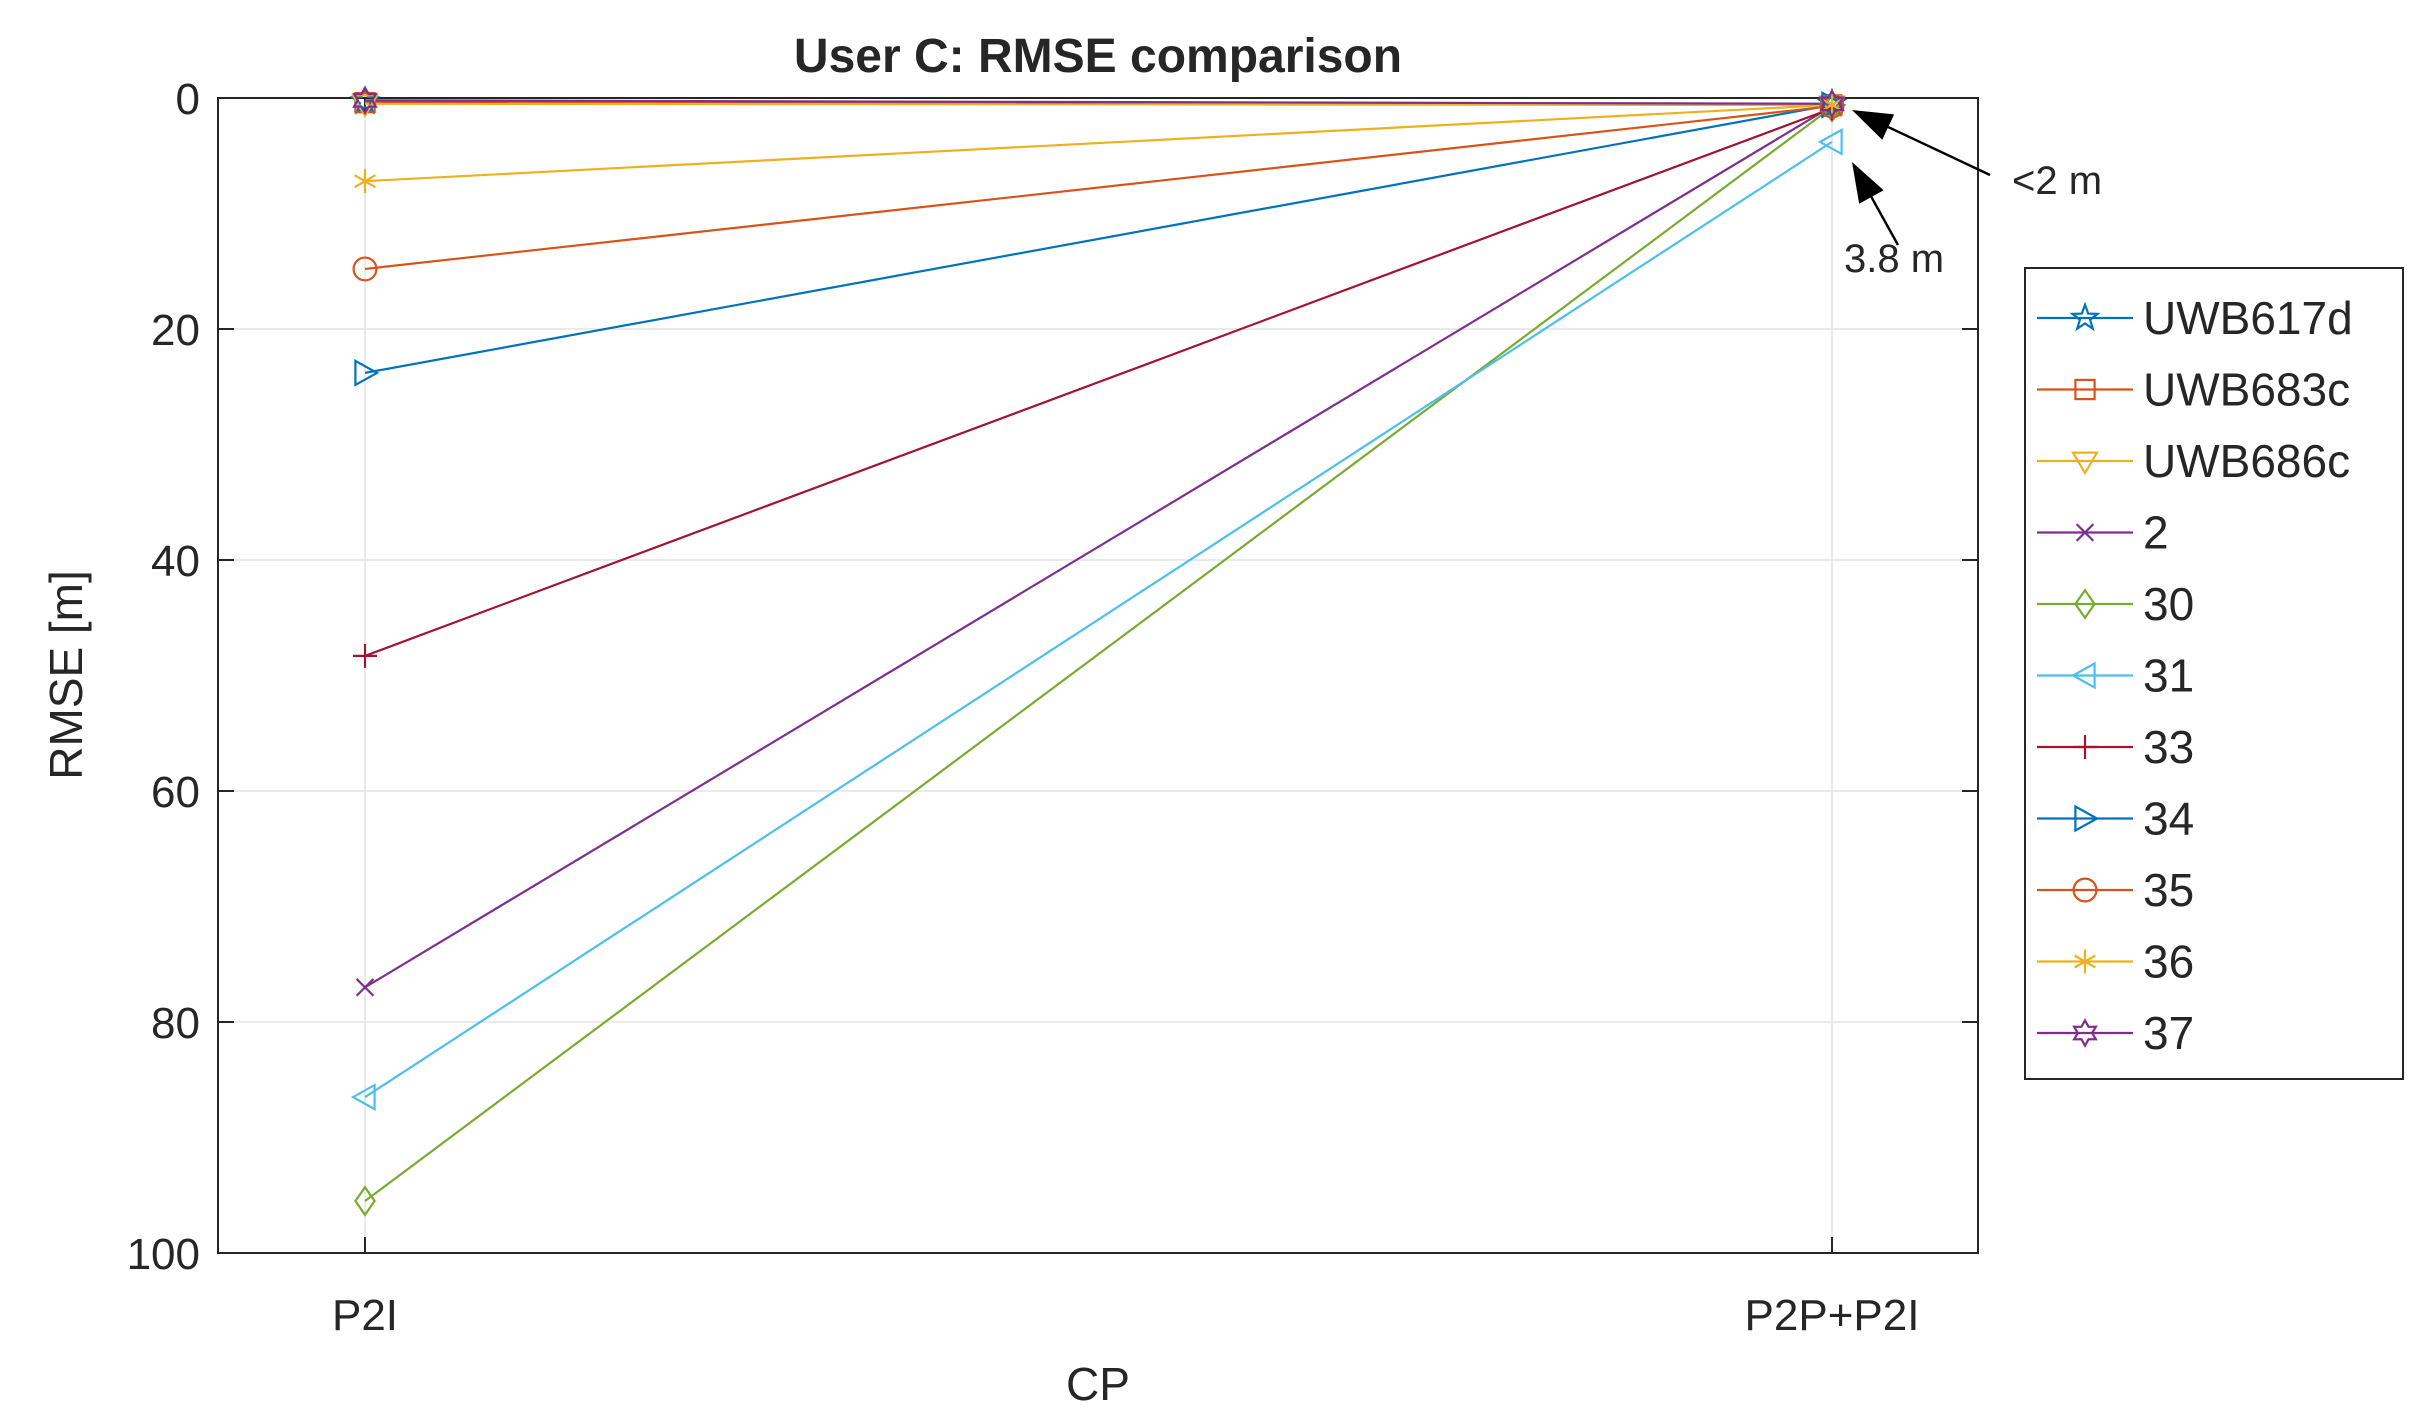  I want to click on legend-label: UWB686c, so click(2246, 461).